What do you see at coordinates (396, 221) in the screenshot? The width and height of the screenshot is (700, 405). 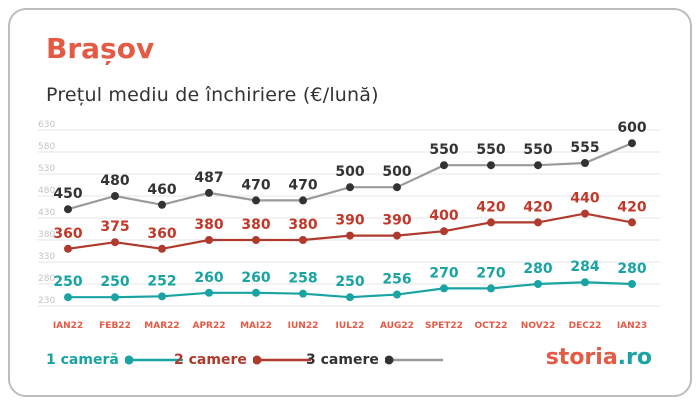 I see `data-label: 390` at bounding box center [396, 221].